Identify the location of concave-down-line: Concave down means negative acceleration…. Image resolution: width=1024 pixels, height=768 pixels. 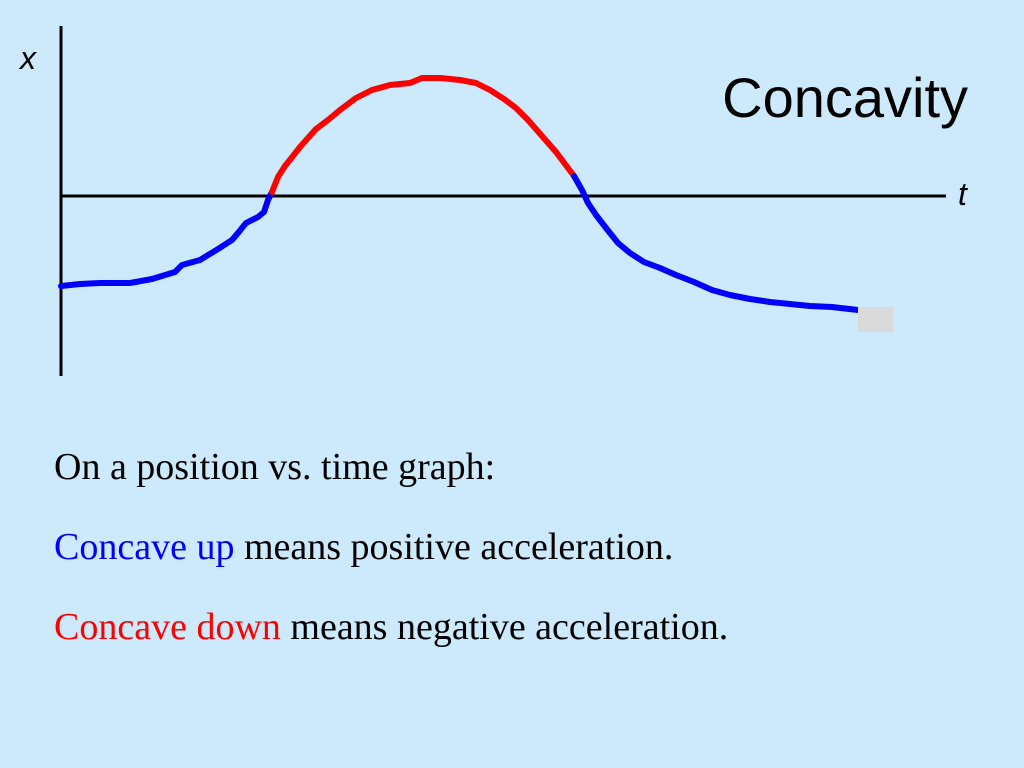
(391, 627).